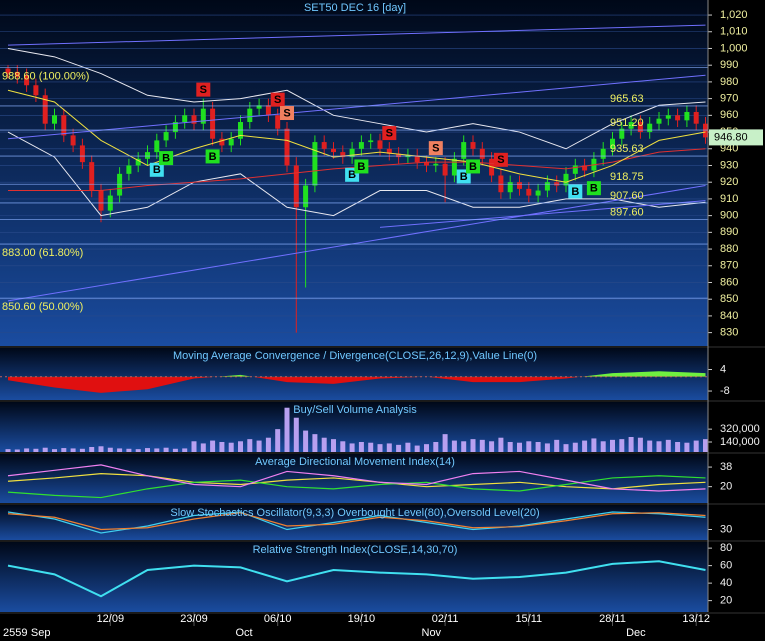 The width and height of the screenshot is (765, 641). What do you see at coordinates (696, 619) in the screenshot?
I see `x-tick-label: 13/12` at bounding box center [696, 619].